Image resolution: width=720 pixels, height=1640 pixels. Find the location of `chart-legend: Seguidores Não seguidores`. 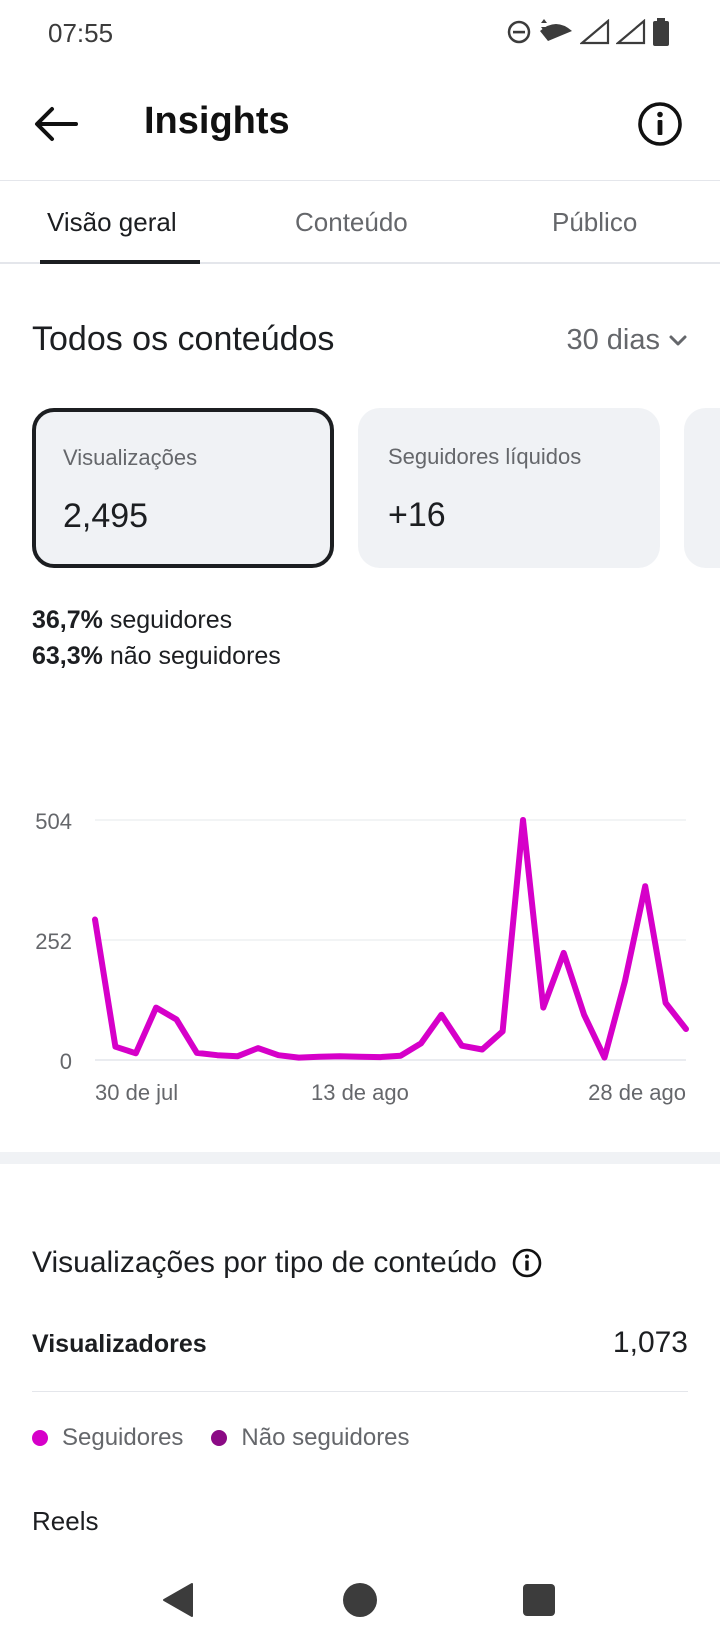

chart-legend: Seguidores Não seguidores is located at coordinates (221, 1438).